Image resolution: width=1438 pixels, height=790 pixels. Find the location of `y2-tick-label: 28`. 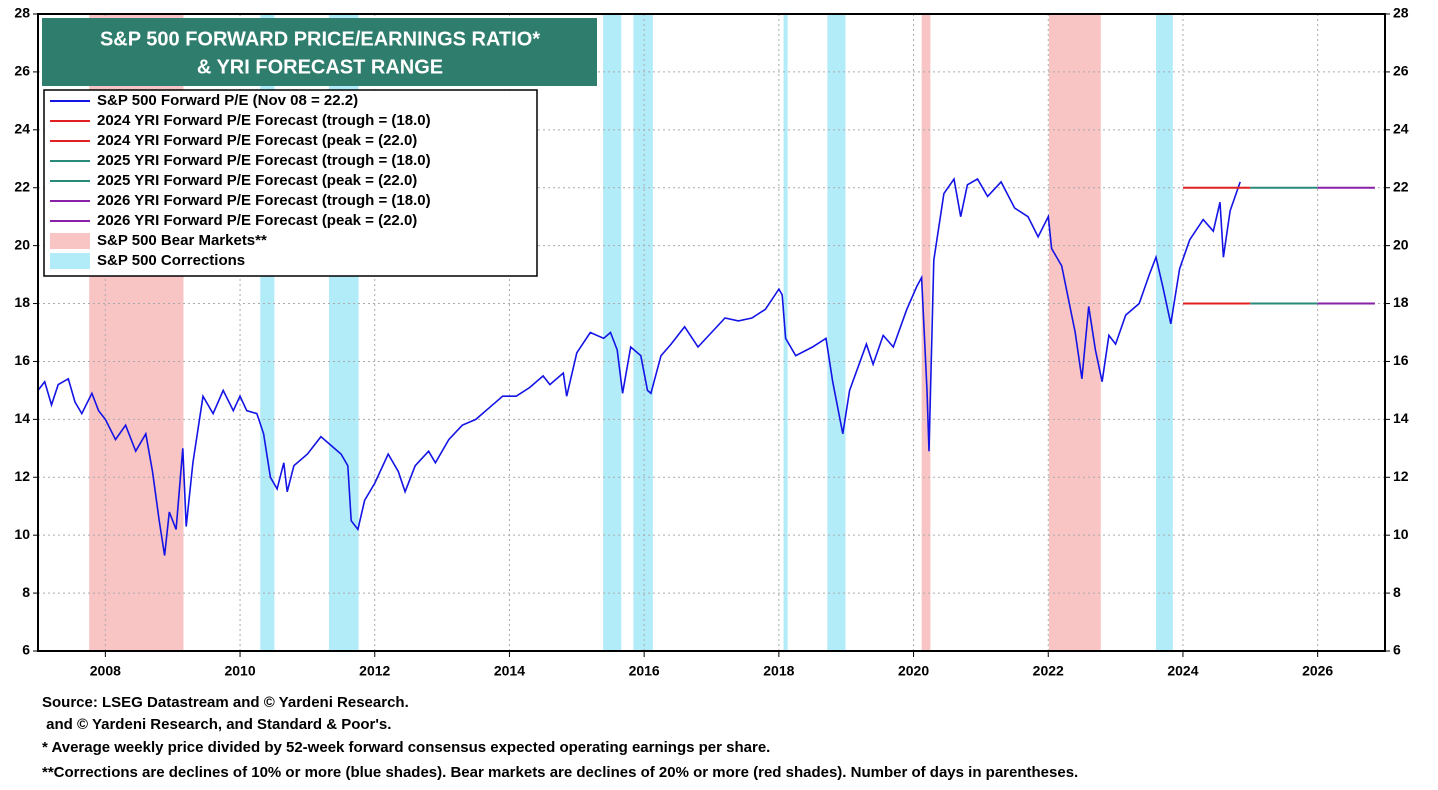

y2-tick-label: 28 is located at coordinates (1401, 13).